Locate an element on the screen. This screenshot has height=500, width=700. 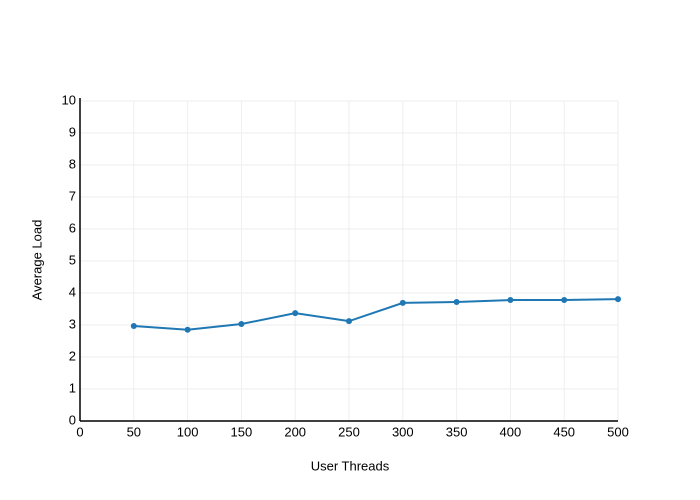
x-tick-label: 150 is located at coordinates (242, 431).